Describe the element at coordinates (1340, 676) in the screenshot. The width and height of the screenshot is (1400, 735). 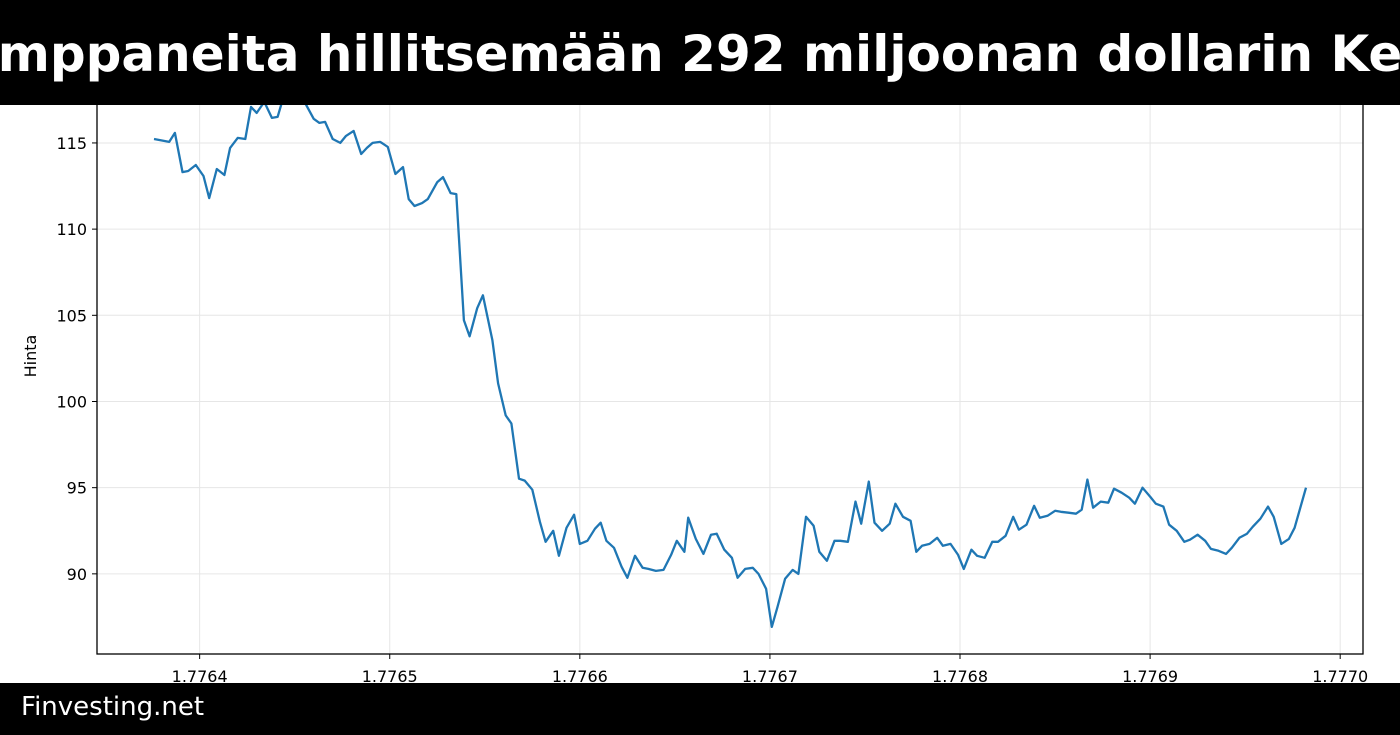
I see `x-tick-label: 1.7770` at that location.